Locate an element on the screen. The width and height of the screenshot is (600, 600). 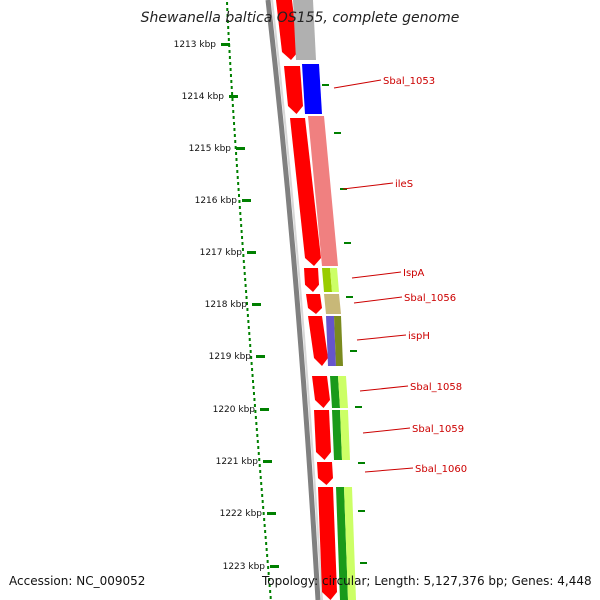
scale-tick-label: 1213 kbp is located at coordinates (195, 45).